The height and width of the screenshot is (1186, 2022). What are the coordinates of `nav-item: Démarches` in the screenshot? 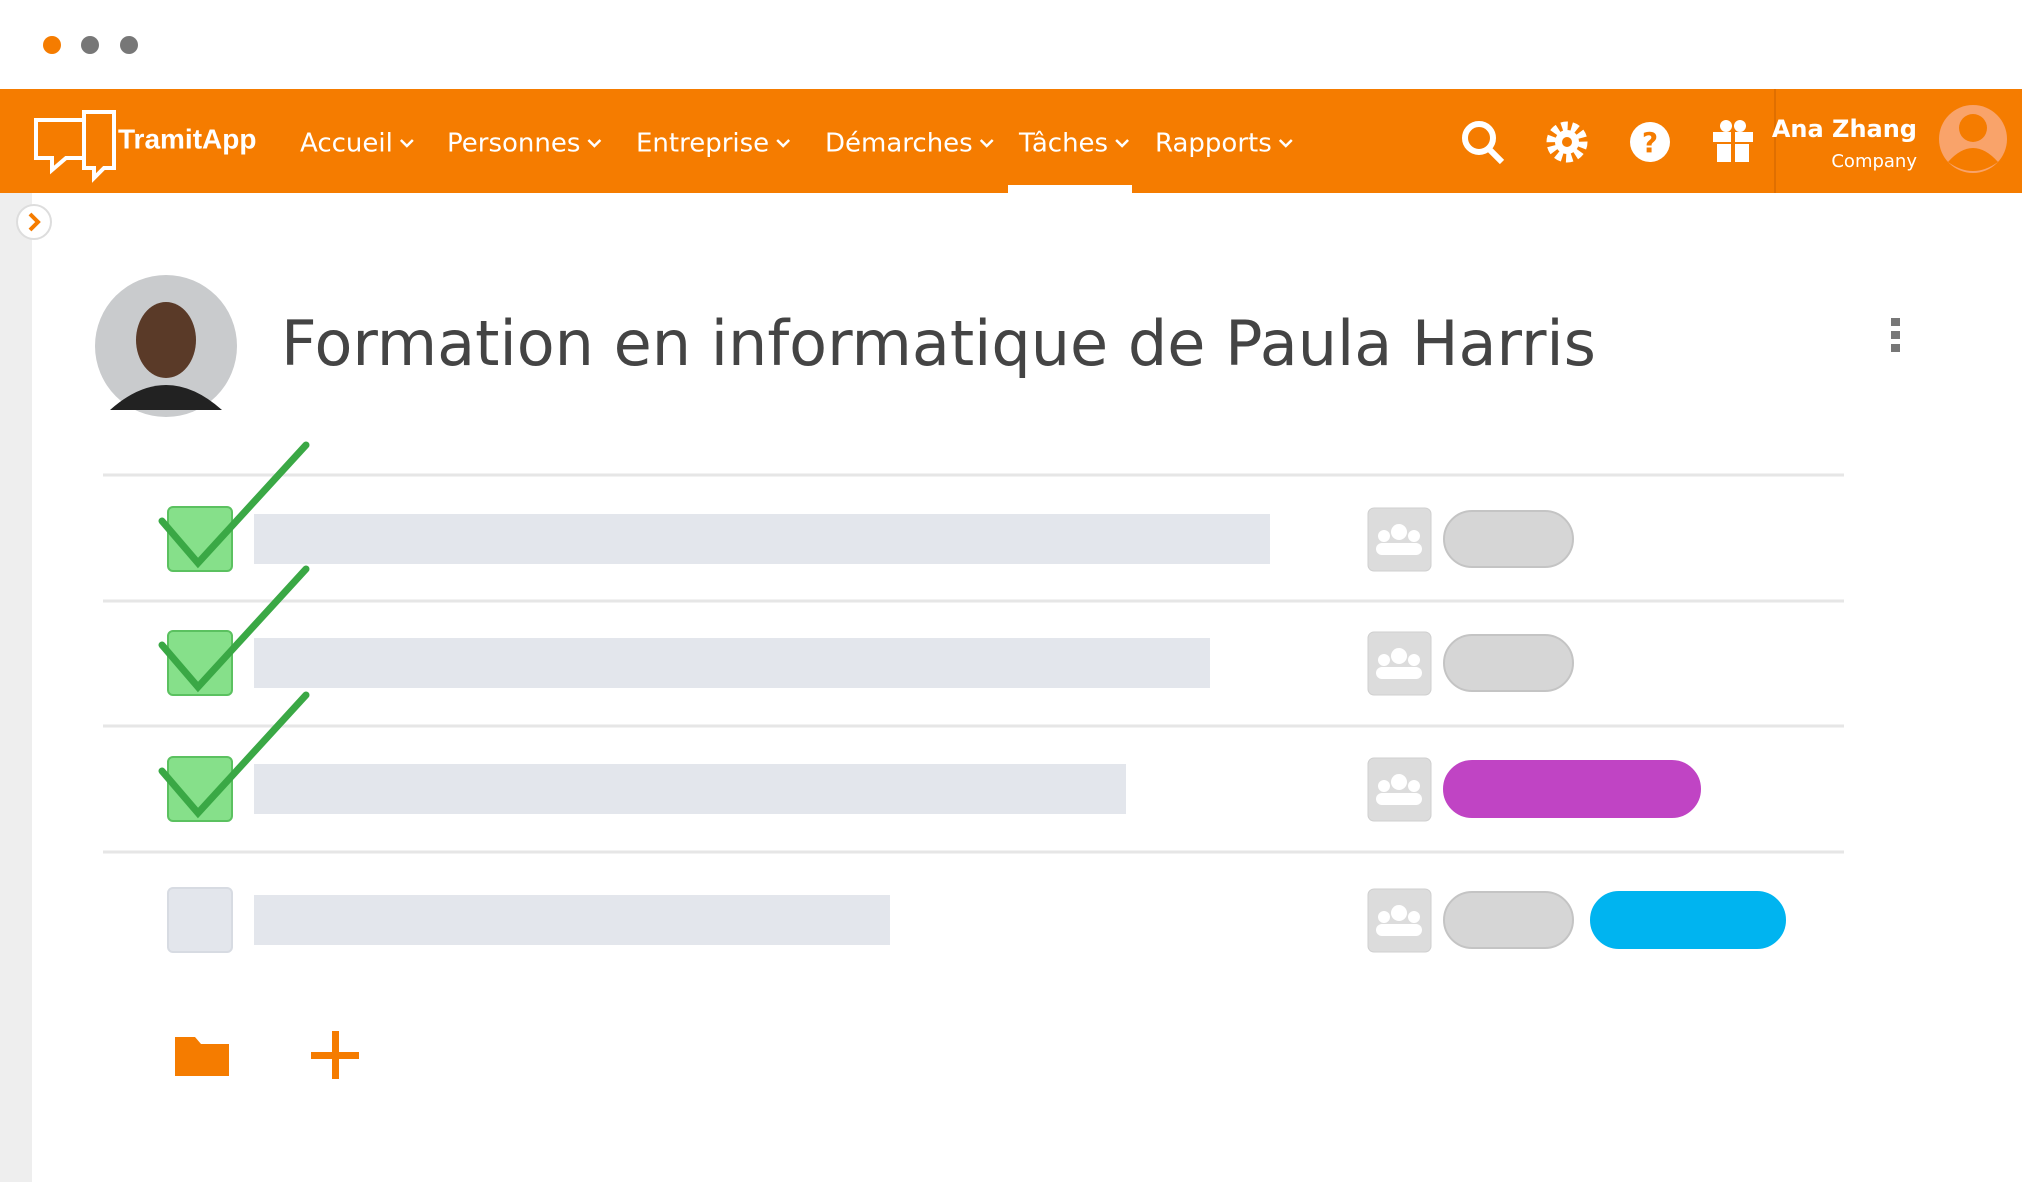 It's located at (899, 144).